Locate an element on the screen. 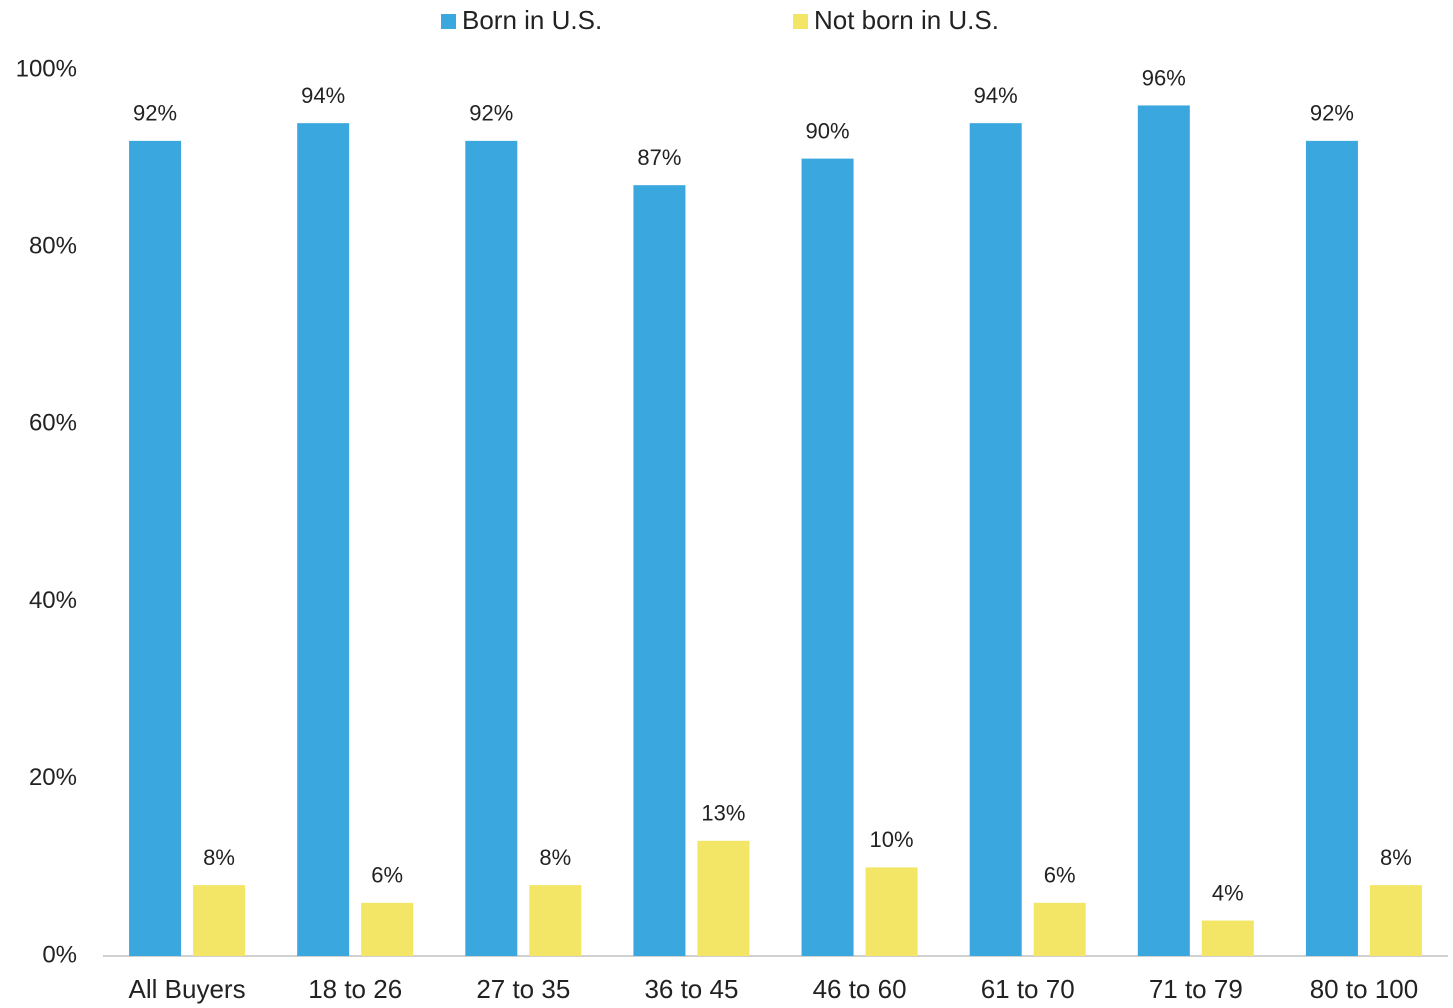 The image size is (1453, 1008). y-tick-label: 60% is located at coordinates (53, 423).